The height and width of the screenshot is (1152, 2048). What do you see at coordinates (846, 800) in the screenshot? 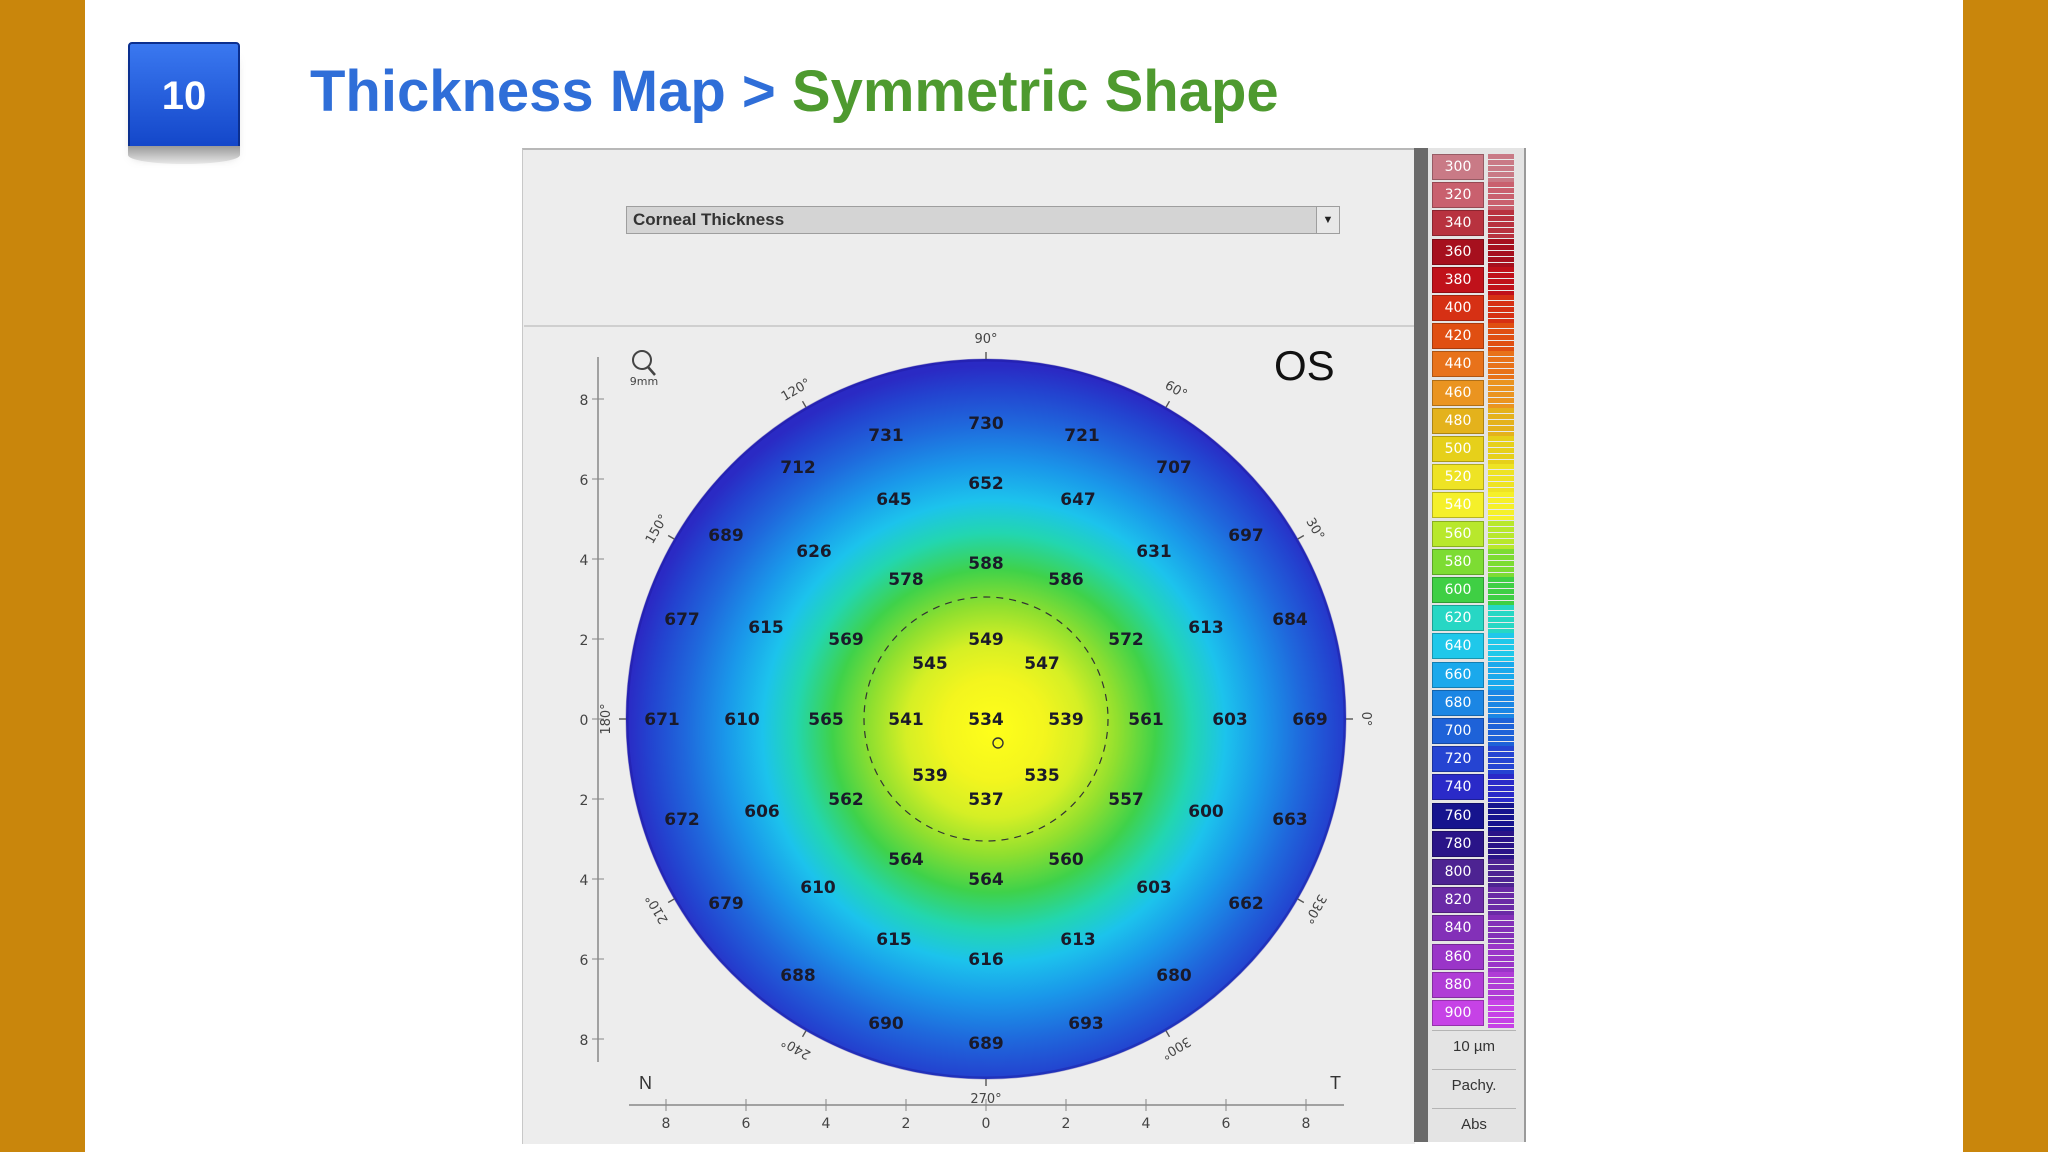
I see `thickness-value: 562` at bounding box center [846, 800].